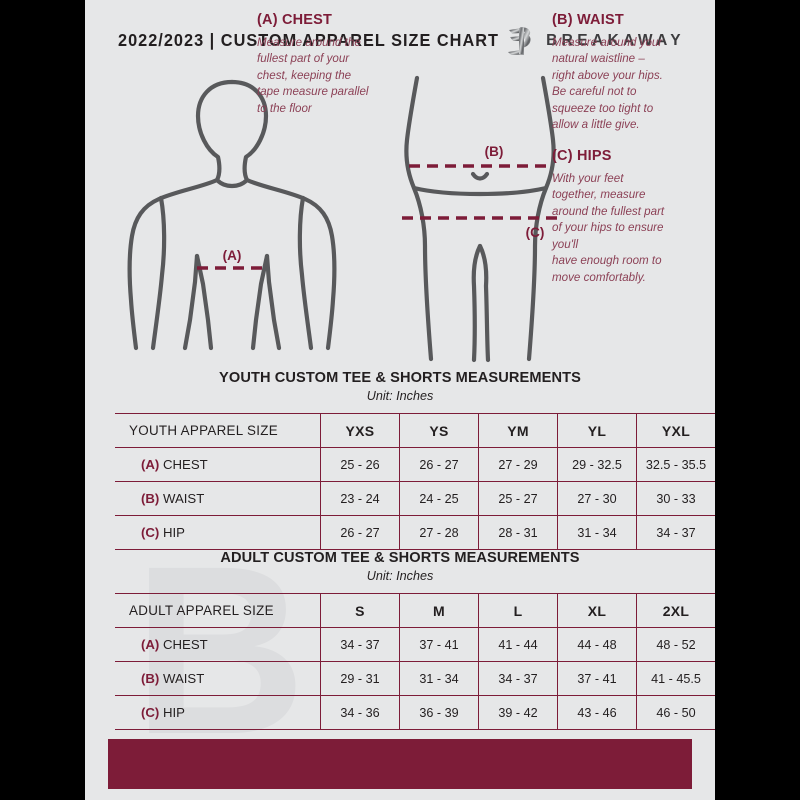  I want to click on adult-row-hip-label: (C) HIP, so click(218, 712).